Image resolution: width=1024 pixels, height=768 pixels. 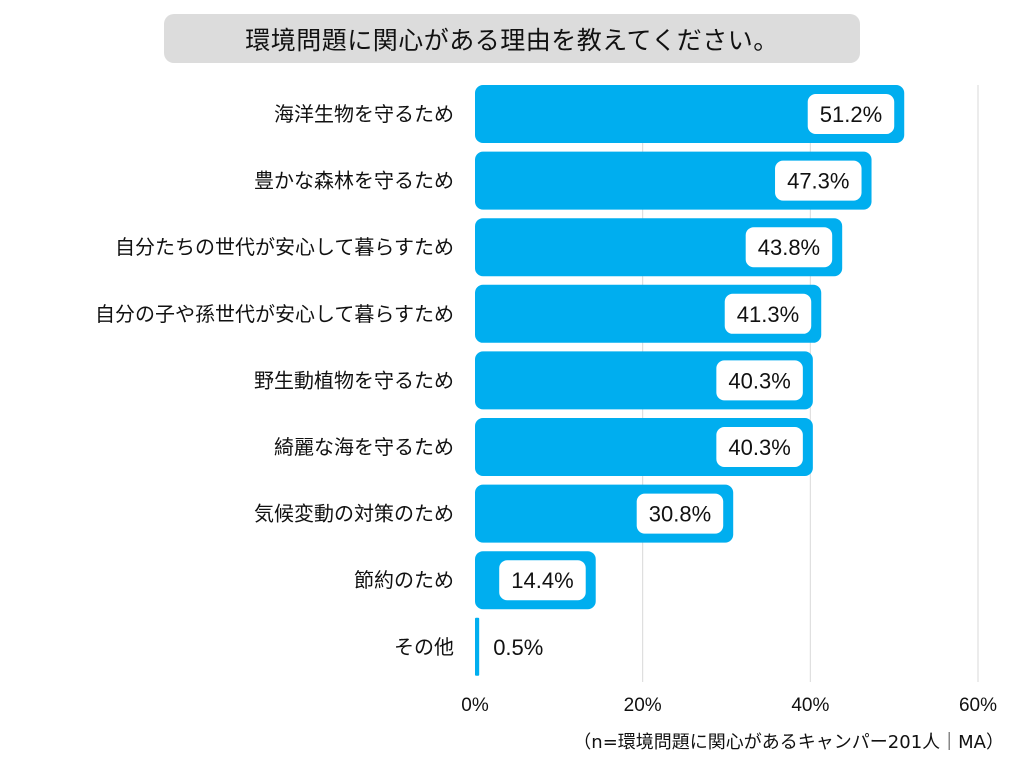 I want to click on x-tick-label: 60%, so click(x=978, y=705).